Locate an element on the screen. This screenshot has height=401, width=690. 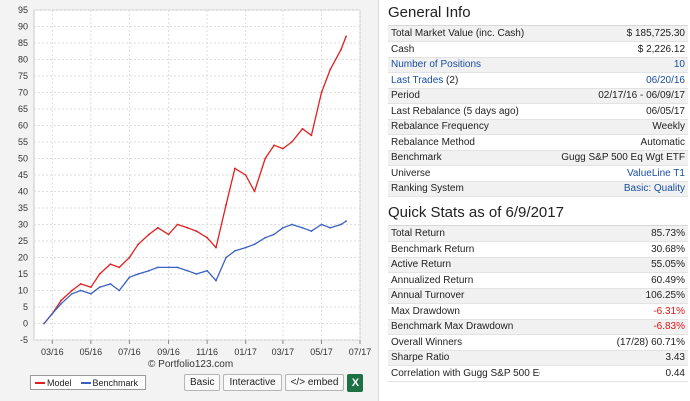
quick-stats-row-max-drawdown: Max Drawdown -6.31% is located at coordinates (538, 311).